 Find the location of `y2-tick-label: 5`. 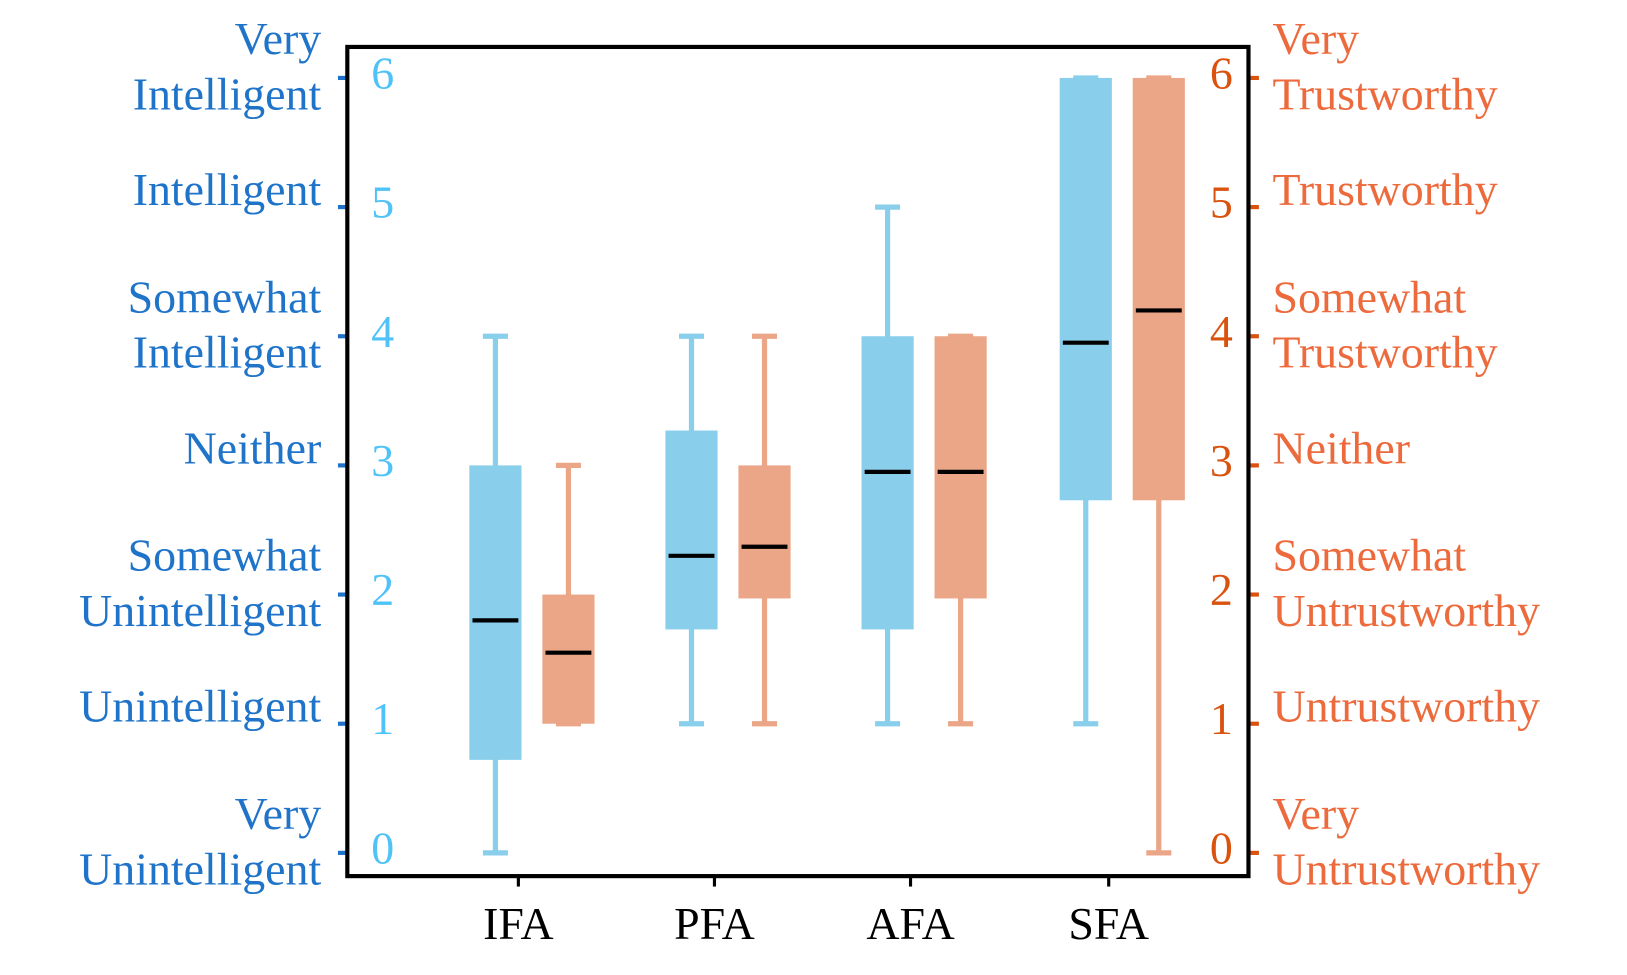

y2-tick-label: 5 is located at coordinates (1221, 202).